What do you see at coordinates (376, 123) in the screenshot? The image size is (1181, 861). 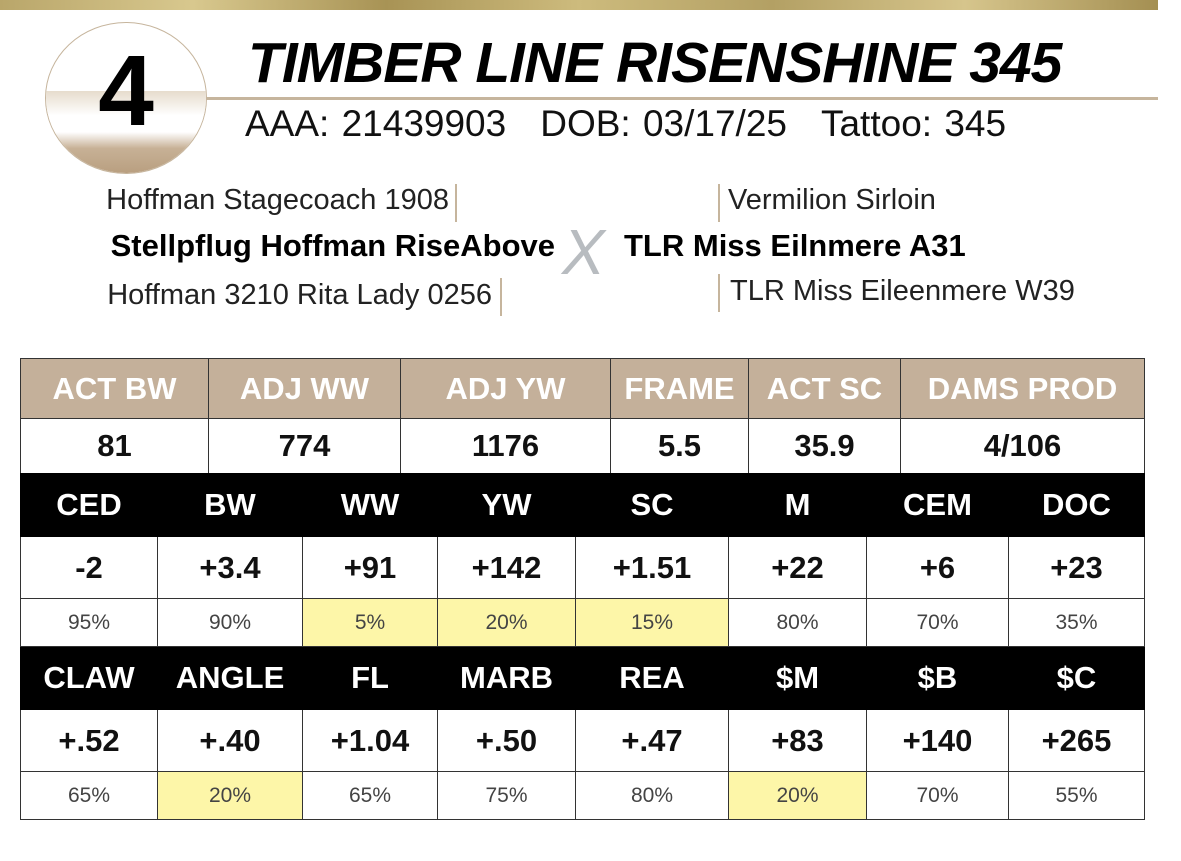 I see `registration-number: AAA: 21439903` at bounding box center [376, 123].